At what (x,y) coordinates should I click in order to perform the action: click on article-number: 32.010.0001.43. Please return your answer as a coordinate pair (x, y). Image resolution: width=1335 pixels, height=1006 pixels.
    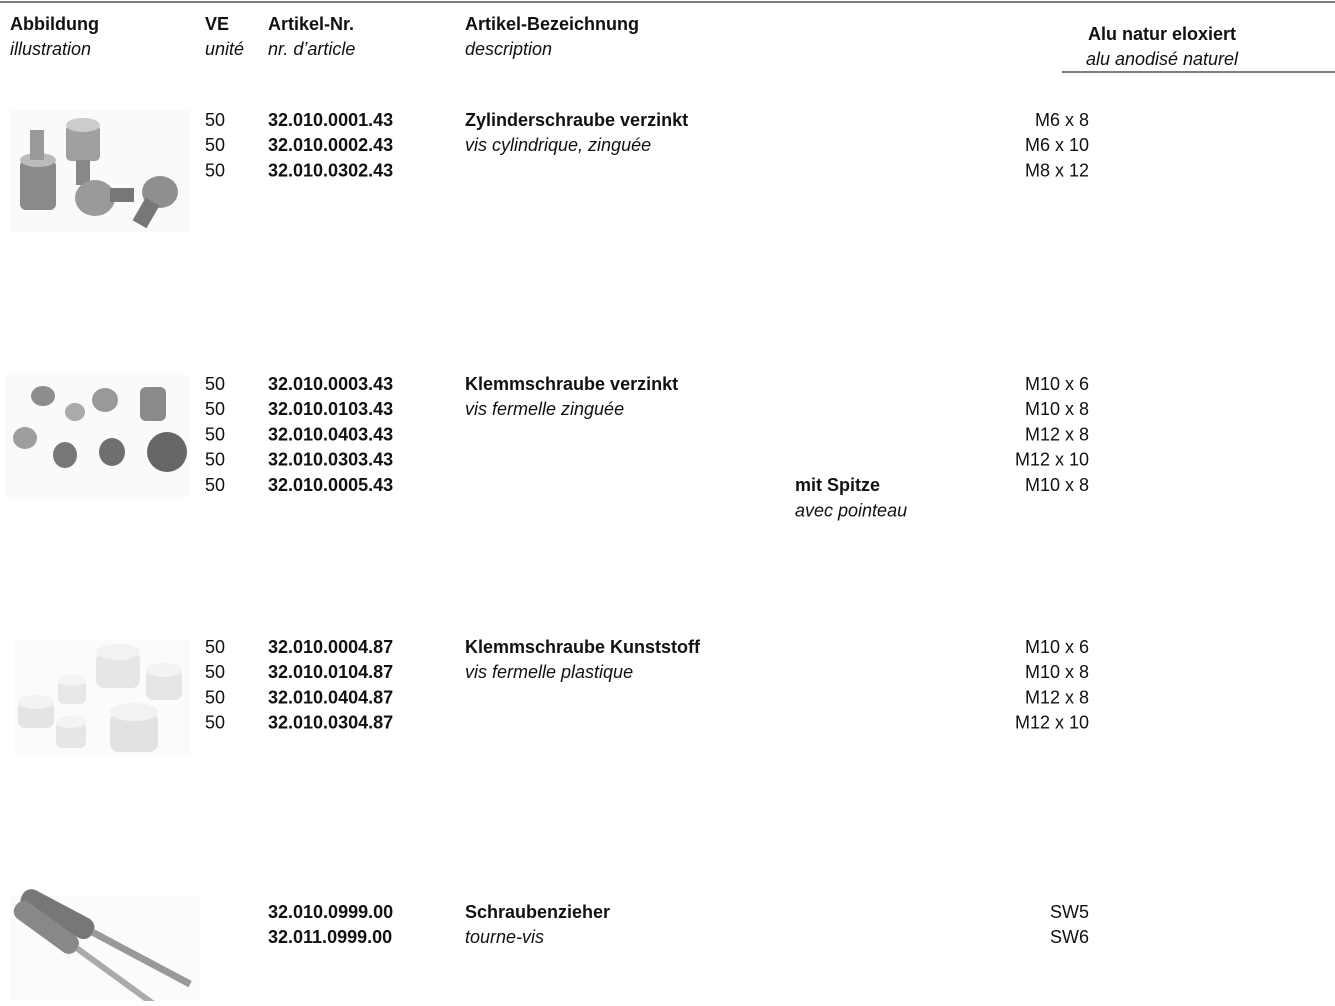
    Looking at the image, I should click on (330, 120).